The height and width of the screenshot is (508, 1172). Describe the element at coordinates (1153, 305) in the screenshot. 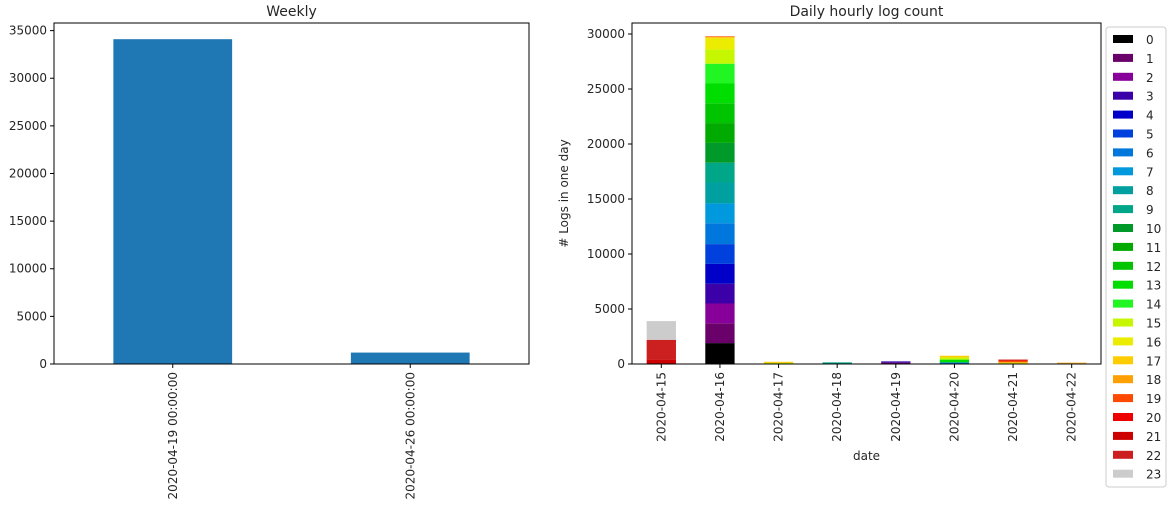

I see `legend-label: 14` at that location.